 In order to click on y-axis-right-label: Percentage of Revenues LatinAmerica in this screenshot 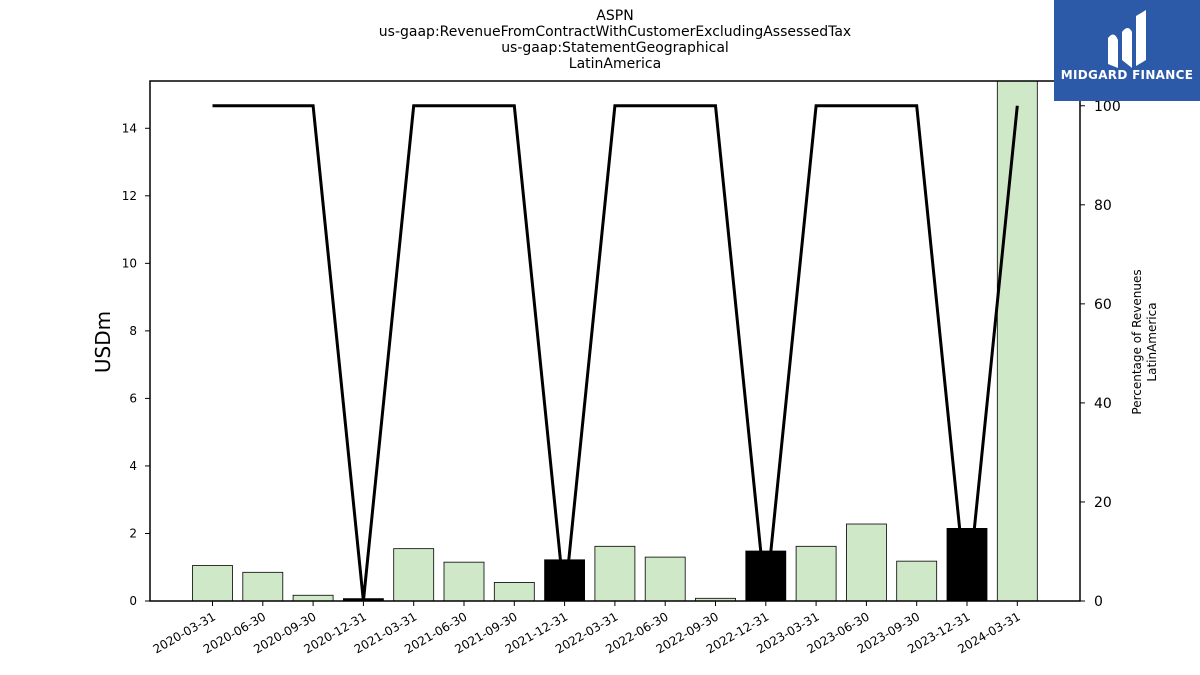, I will do `click(1144, 341)`.